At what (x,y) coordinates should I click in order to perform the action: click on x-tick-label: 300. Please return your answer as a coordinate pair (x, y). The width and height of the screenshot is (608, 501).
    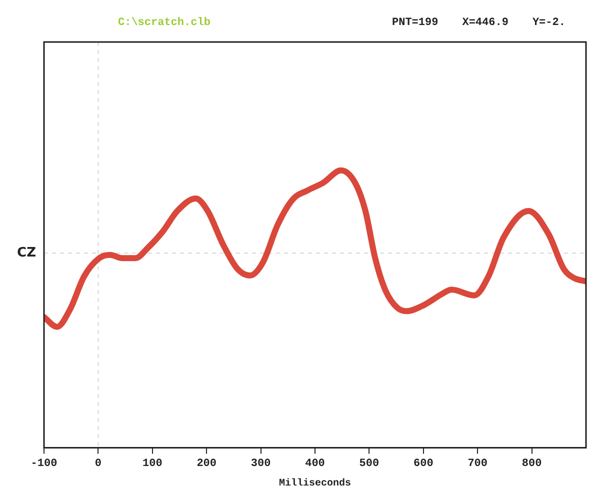
    Looking at the image, I should click on (260, 464).